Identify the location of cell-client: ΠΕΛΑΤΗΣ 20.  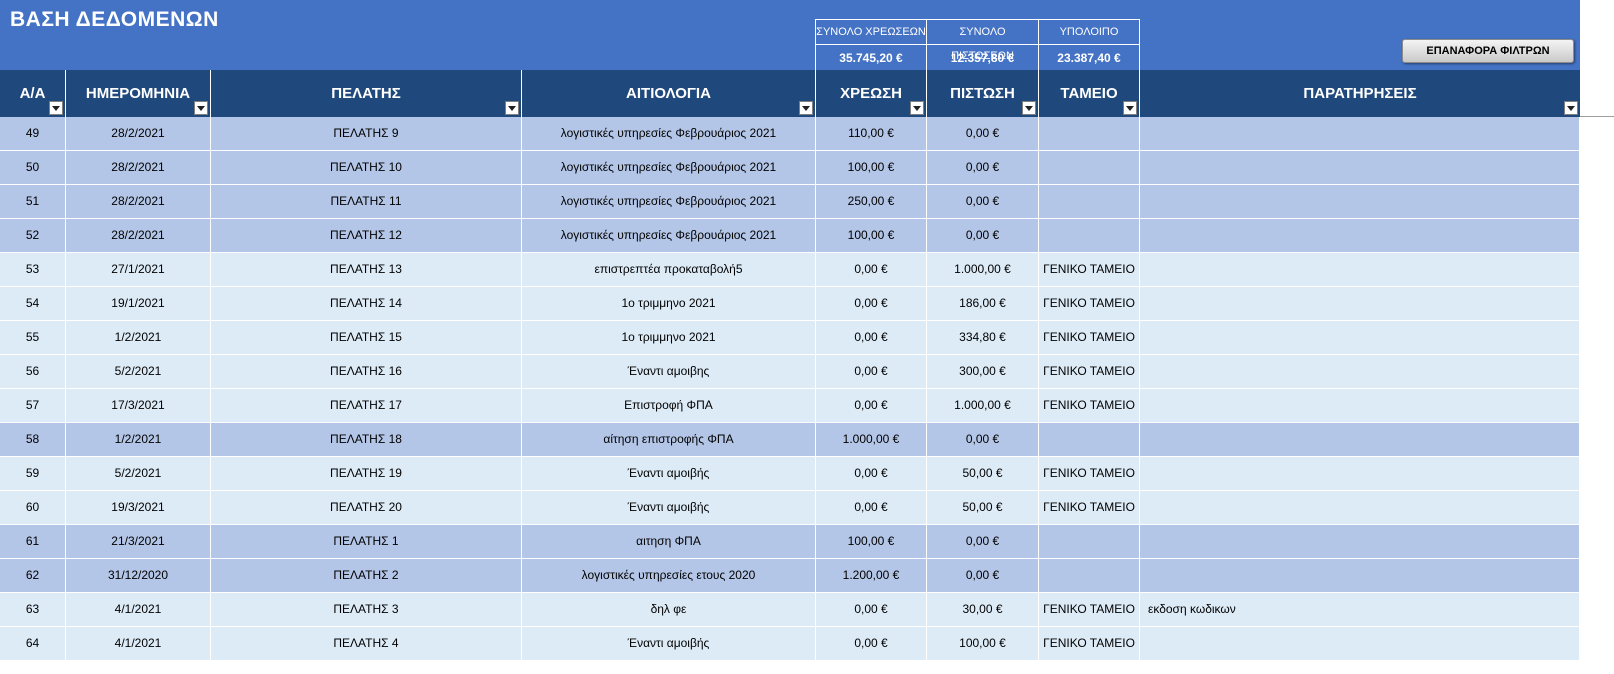
(366, 507).